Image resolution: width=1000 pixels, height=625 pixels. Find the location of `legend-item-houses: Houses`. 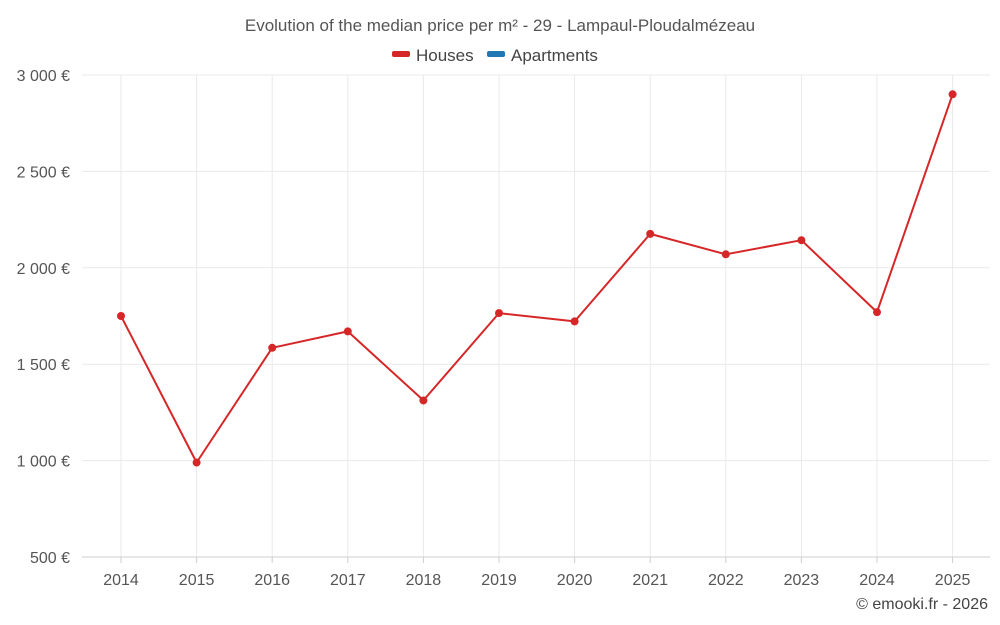

legend-item-houses: Houses is located at coordinates (433, 55).